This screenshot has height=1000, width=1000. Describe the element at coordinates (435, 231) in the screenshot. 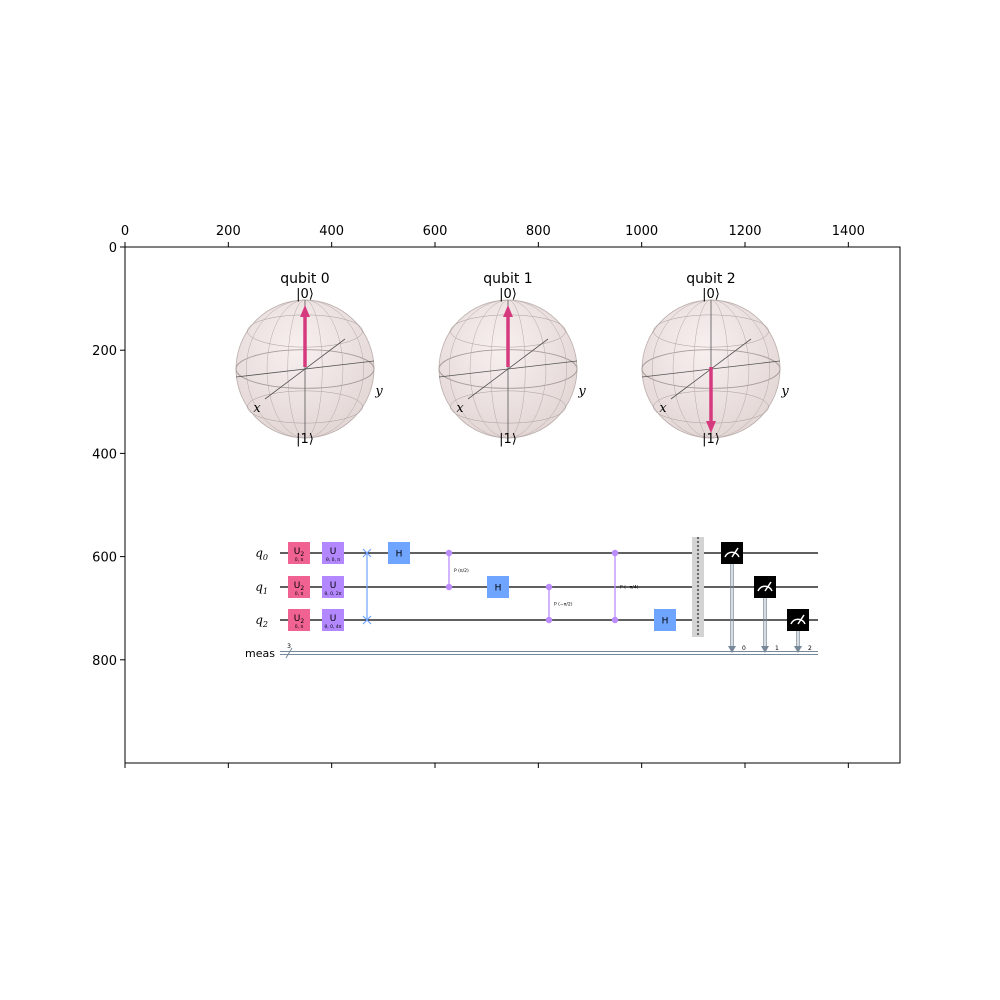

I see `x-tick-label: 600` at that location.